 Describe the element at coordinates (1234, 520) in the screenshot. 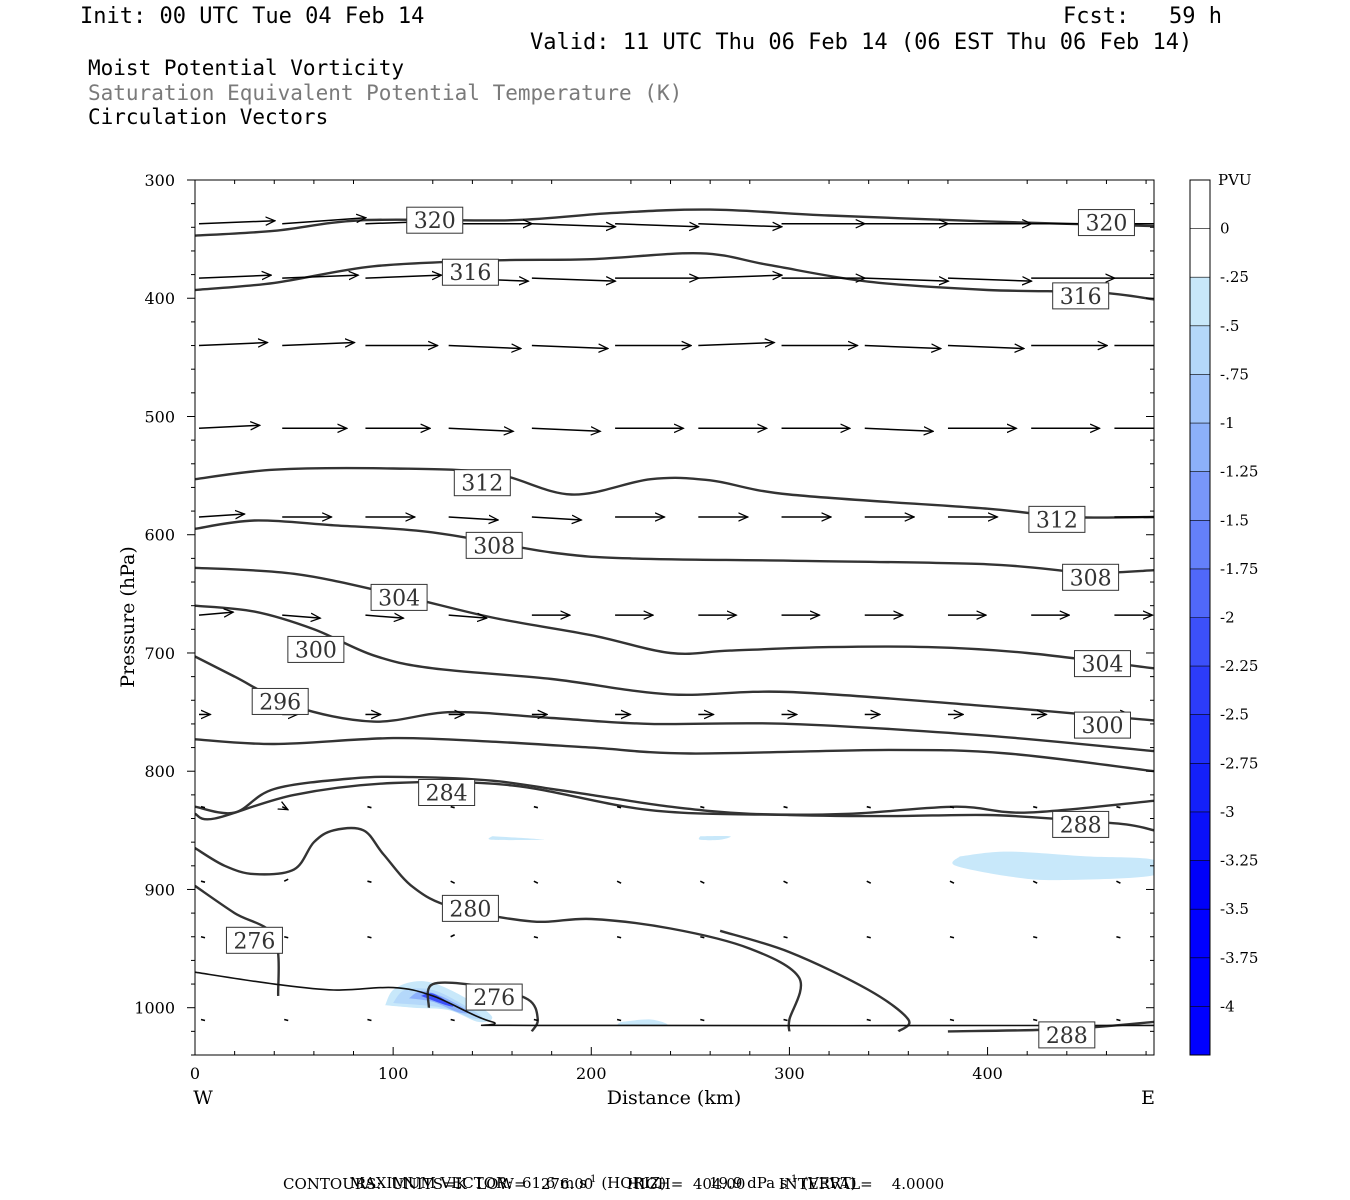

I see `colorbar-tick-label: -1.5` at that location.